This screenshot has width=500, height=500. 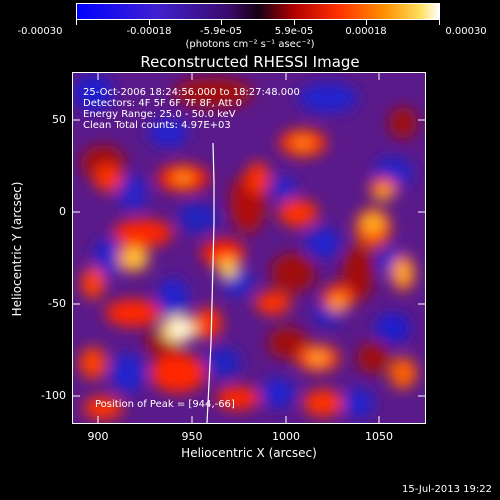 I want to click on x-tick-label: 1050, so click(x=379, y=436).